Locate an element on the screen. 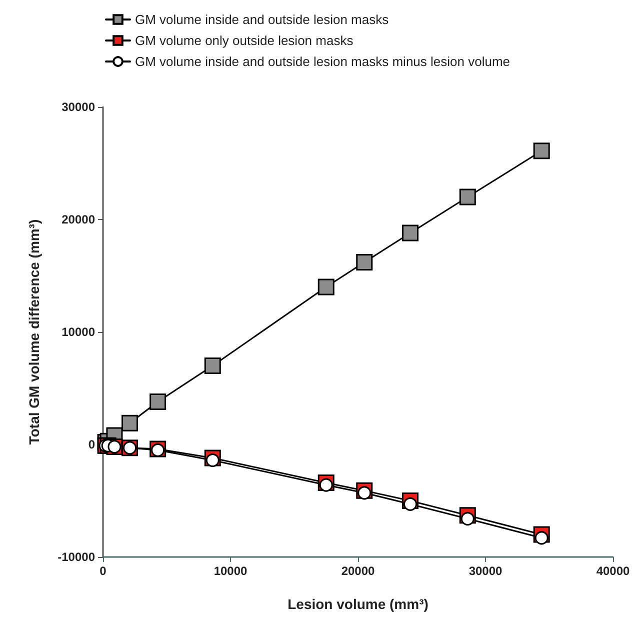 The height and width of the screenshot is (638, 636). x-tick-label: 30000 is located at coordinates (485, 571).